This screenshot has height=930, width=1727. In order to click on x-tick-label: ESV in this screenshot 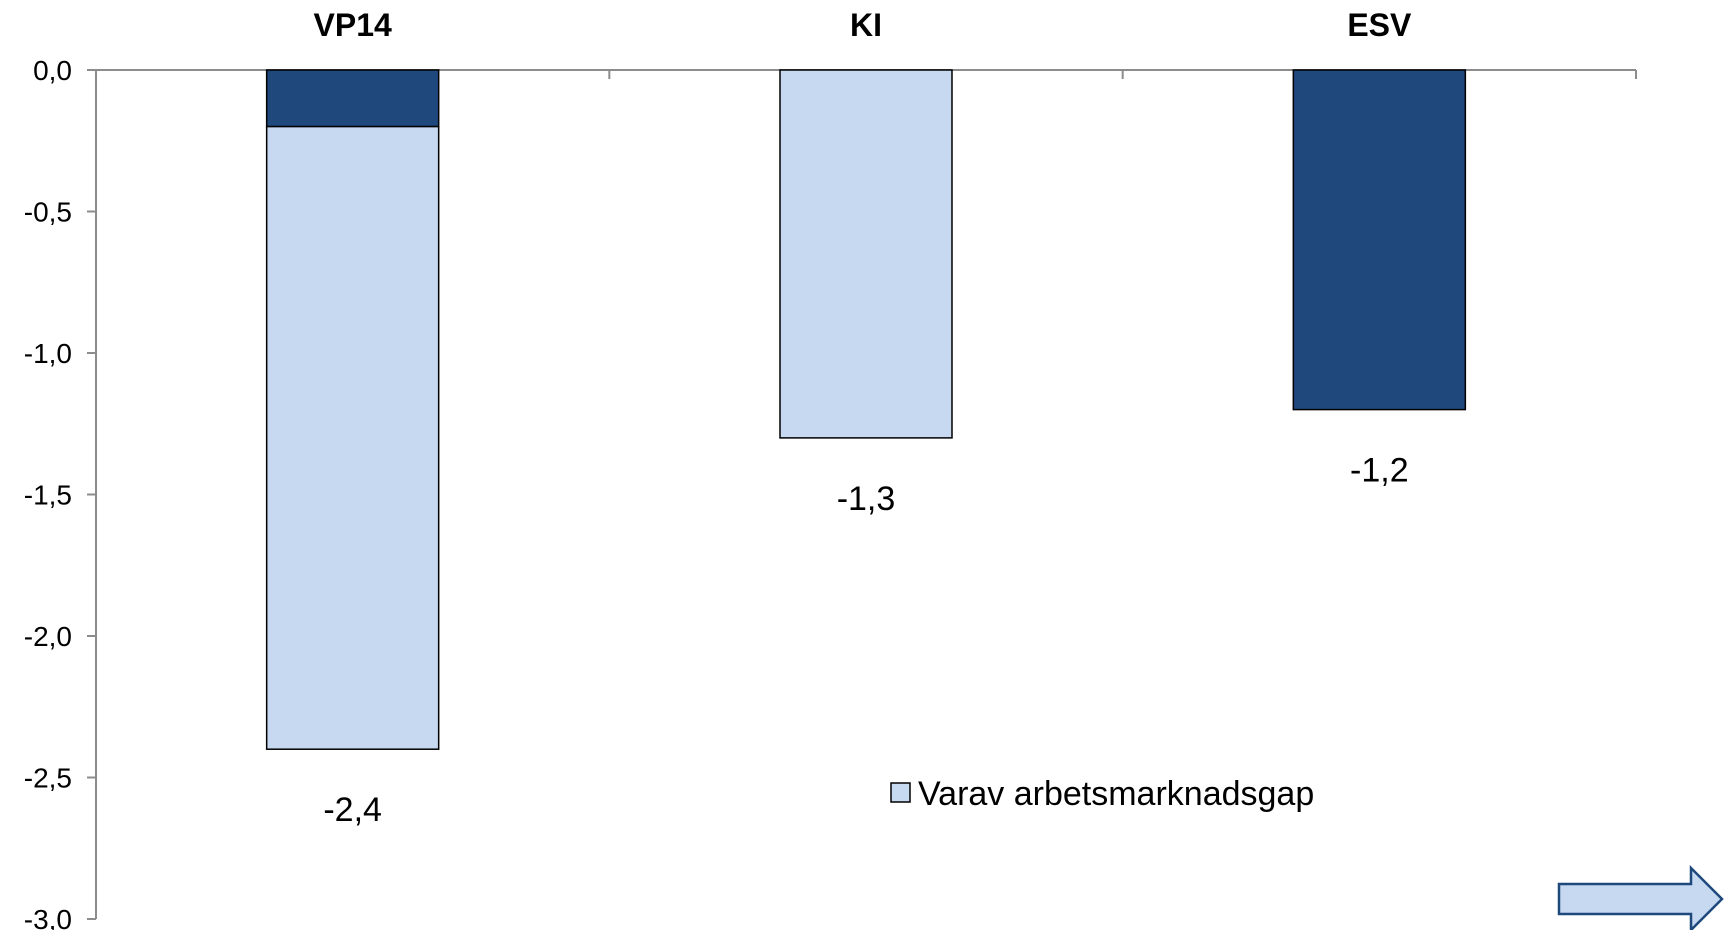, I will do `click(1379, 25)`.